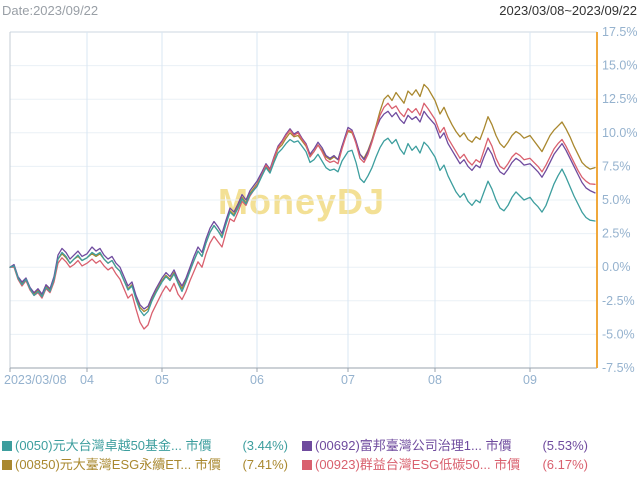  Describe the element at coordinates (530, 380) in the screenshot. I see `x-axis-label: 09` at that location.